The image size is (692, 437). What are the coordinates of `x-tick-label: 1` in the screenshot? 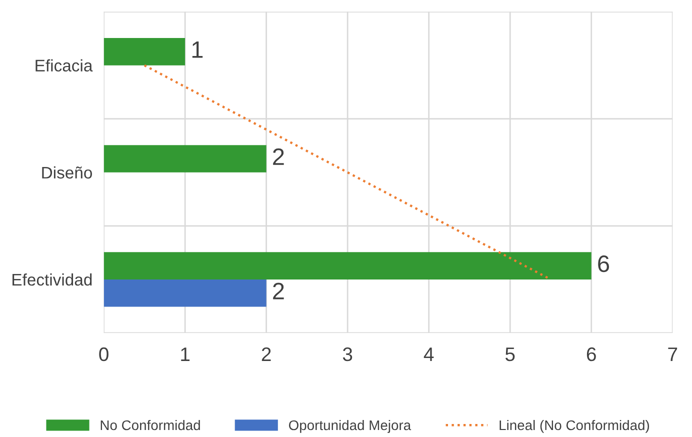 It's located at (185, 354).